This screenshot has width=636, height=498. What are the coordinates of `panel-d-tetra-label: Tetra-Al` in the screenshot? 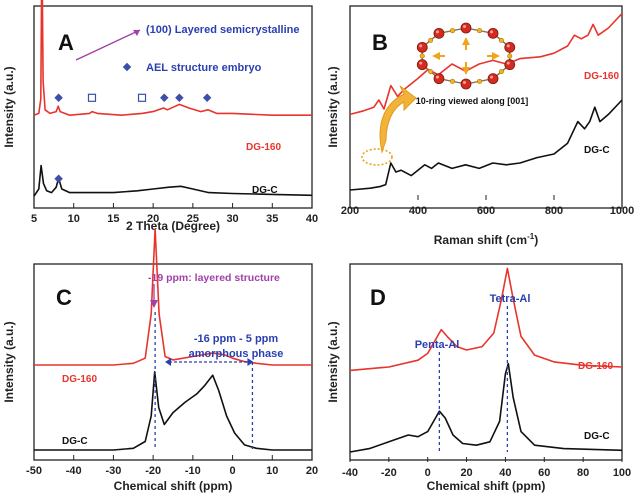 It's located at (510, 299).